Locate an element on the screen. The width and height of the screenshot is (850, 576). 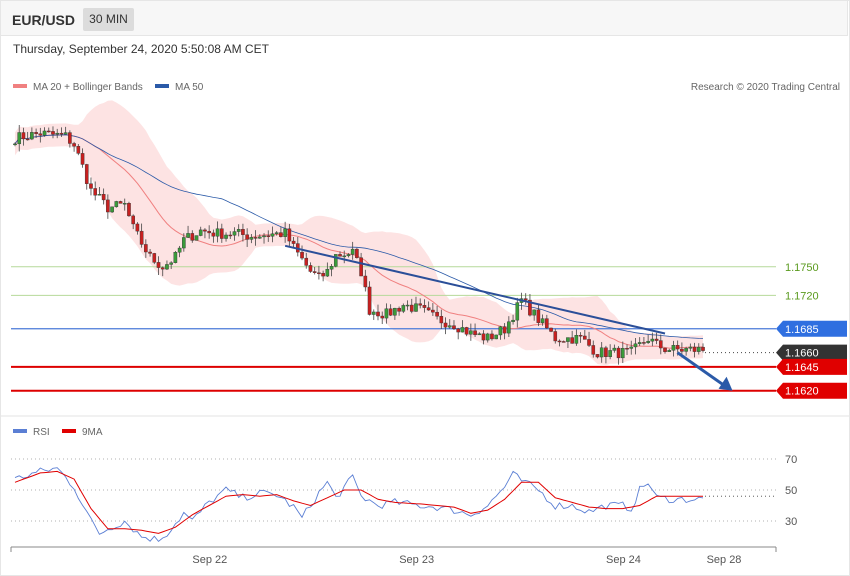
ma9-legend-label: 9MA is located at coordinates (92, 432).